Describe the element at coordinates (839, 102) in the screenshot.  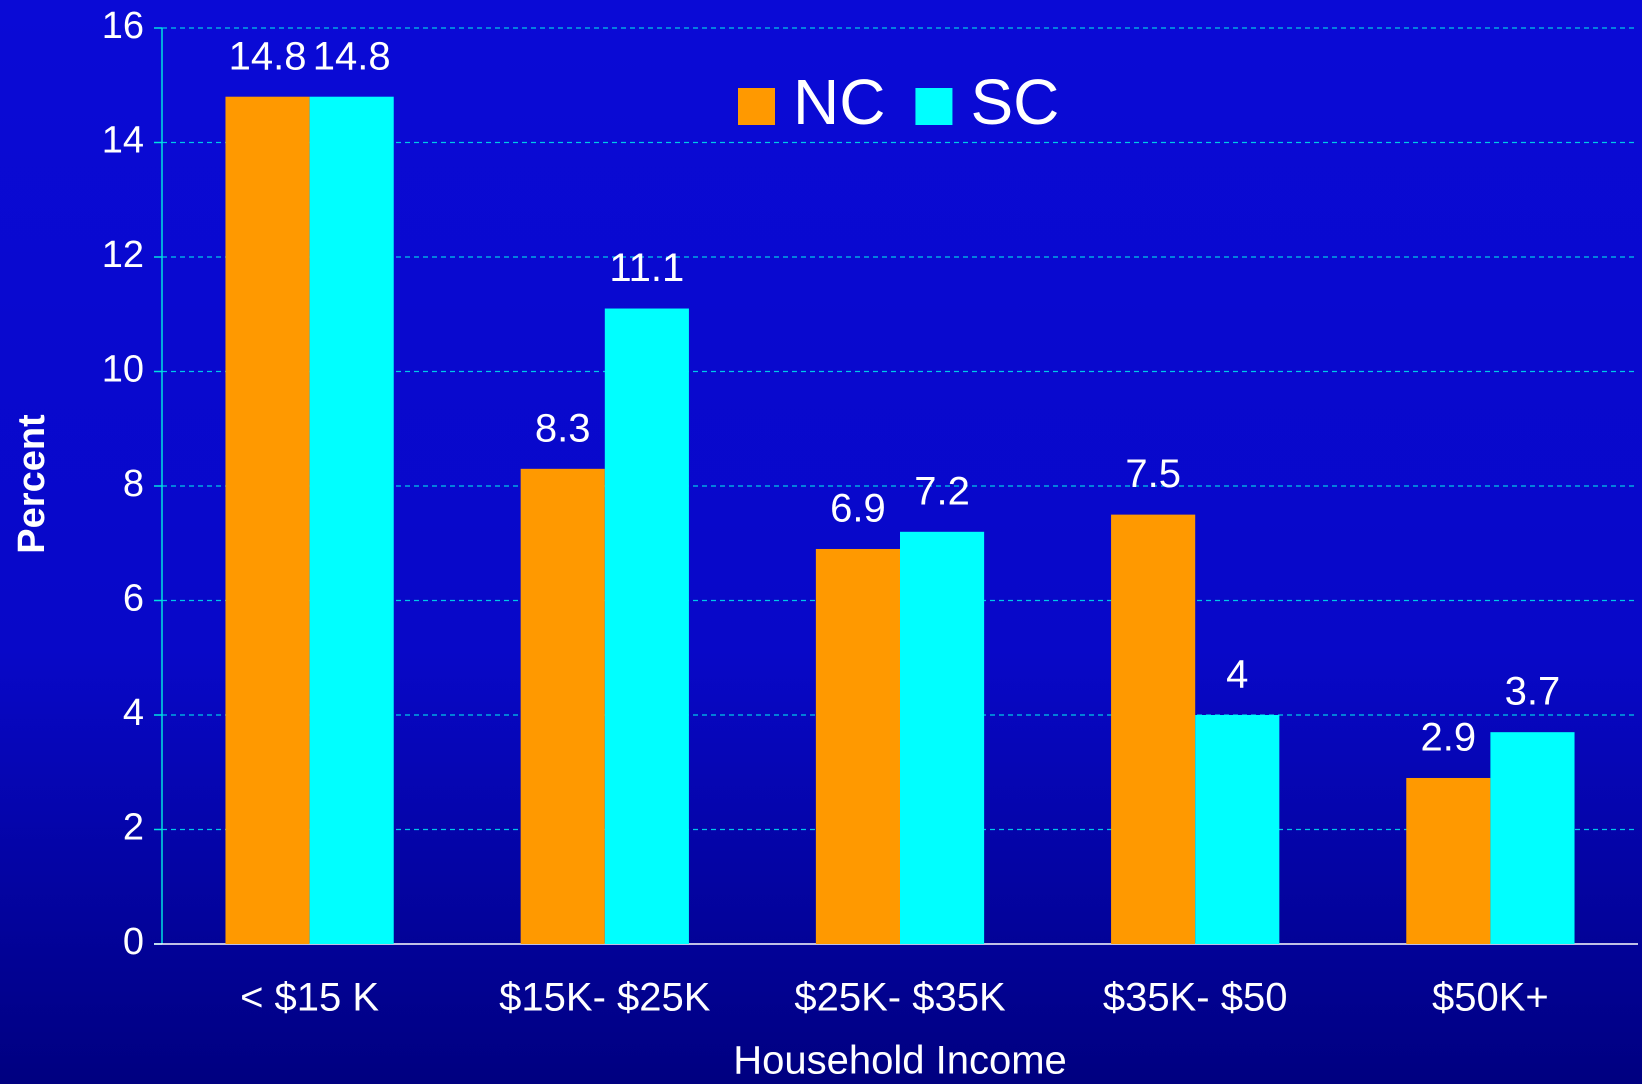
I see `legend-label: NC` at that location.